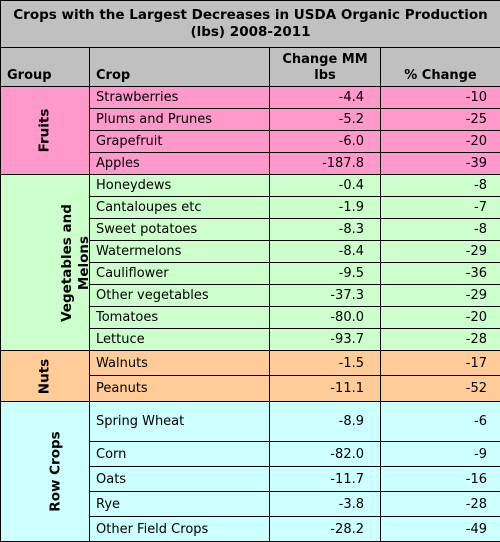 This screenshot has width=500, height=542. Describe the element at coordinates (440, 164) in the screenshot. I see `pct-change-cell: -39` at that location.